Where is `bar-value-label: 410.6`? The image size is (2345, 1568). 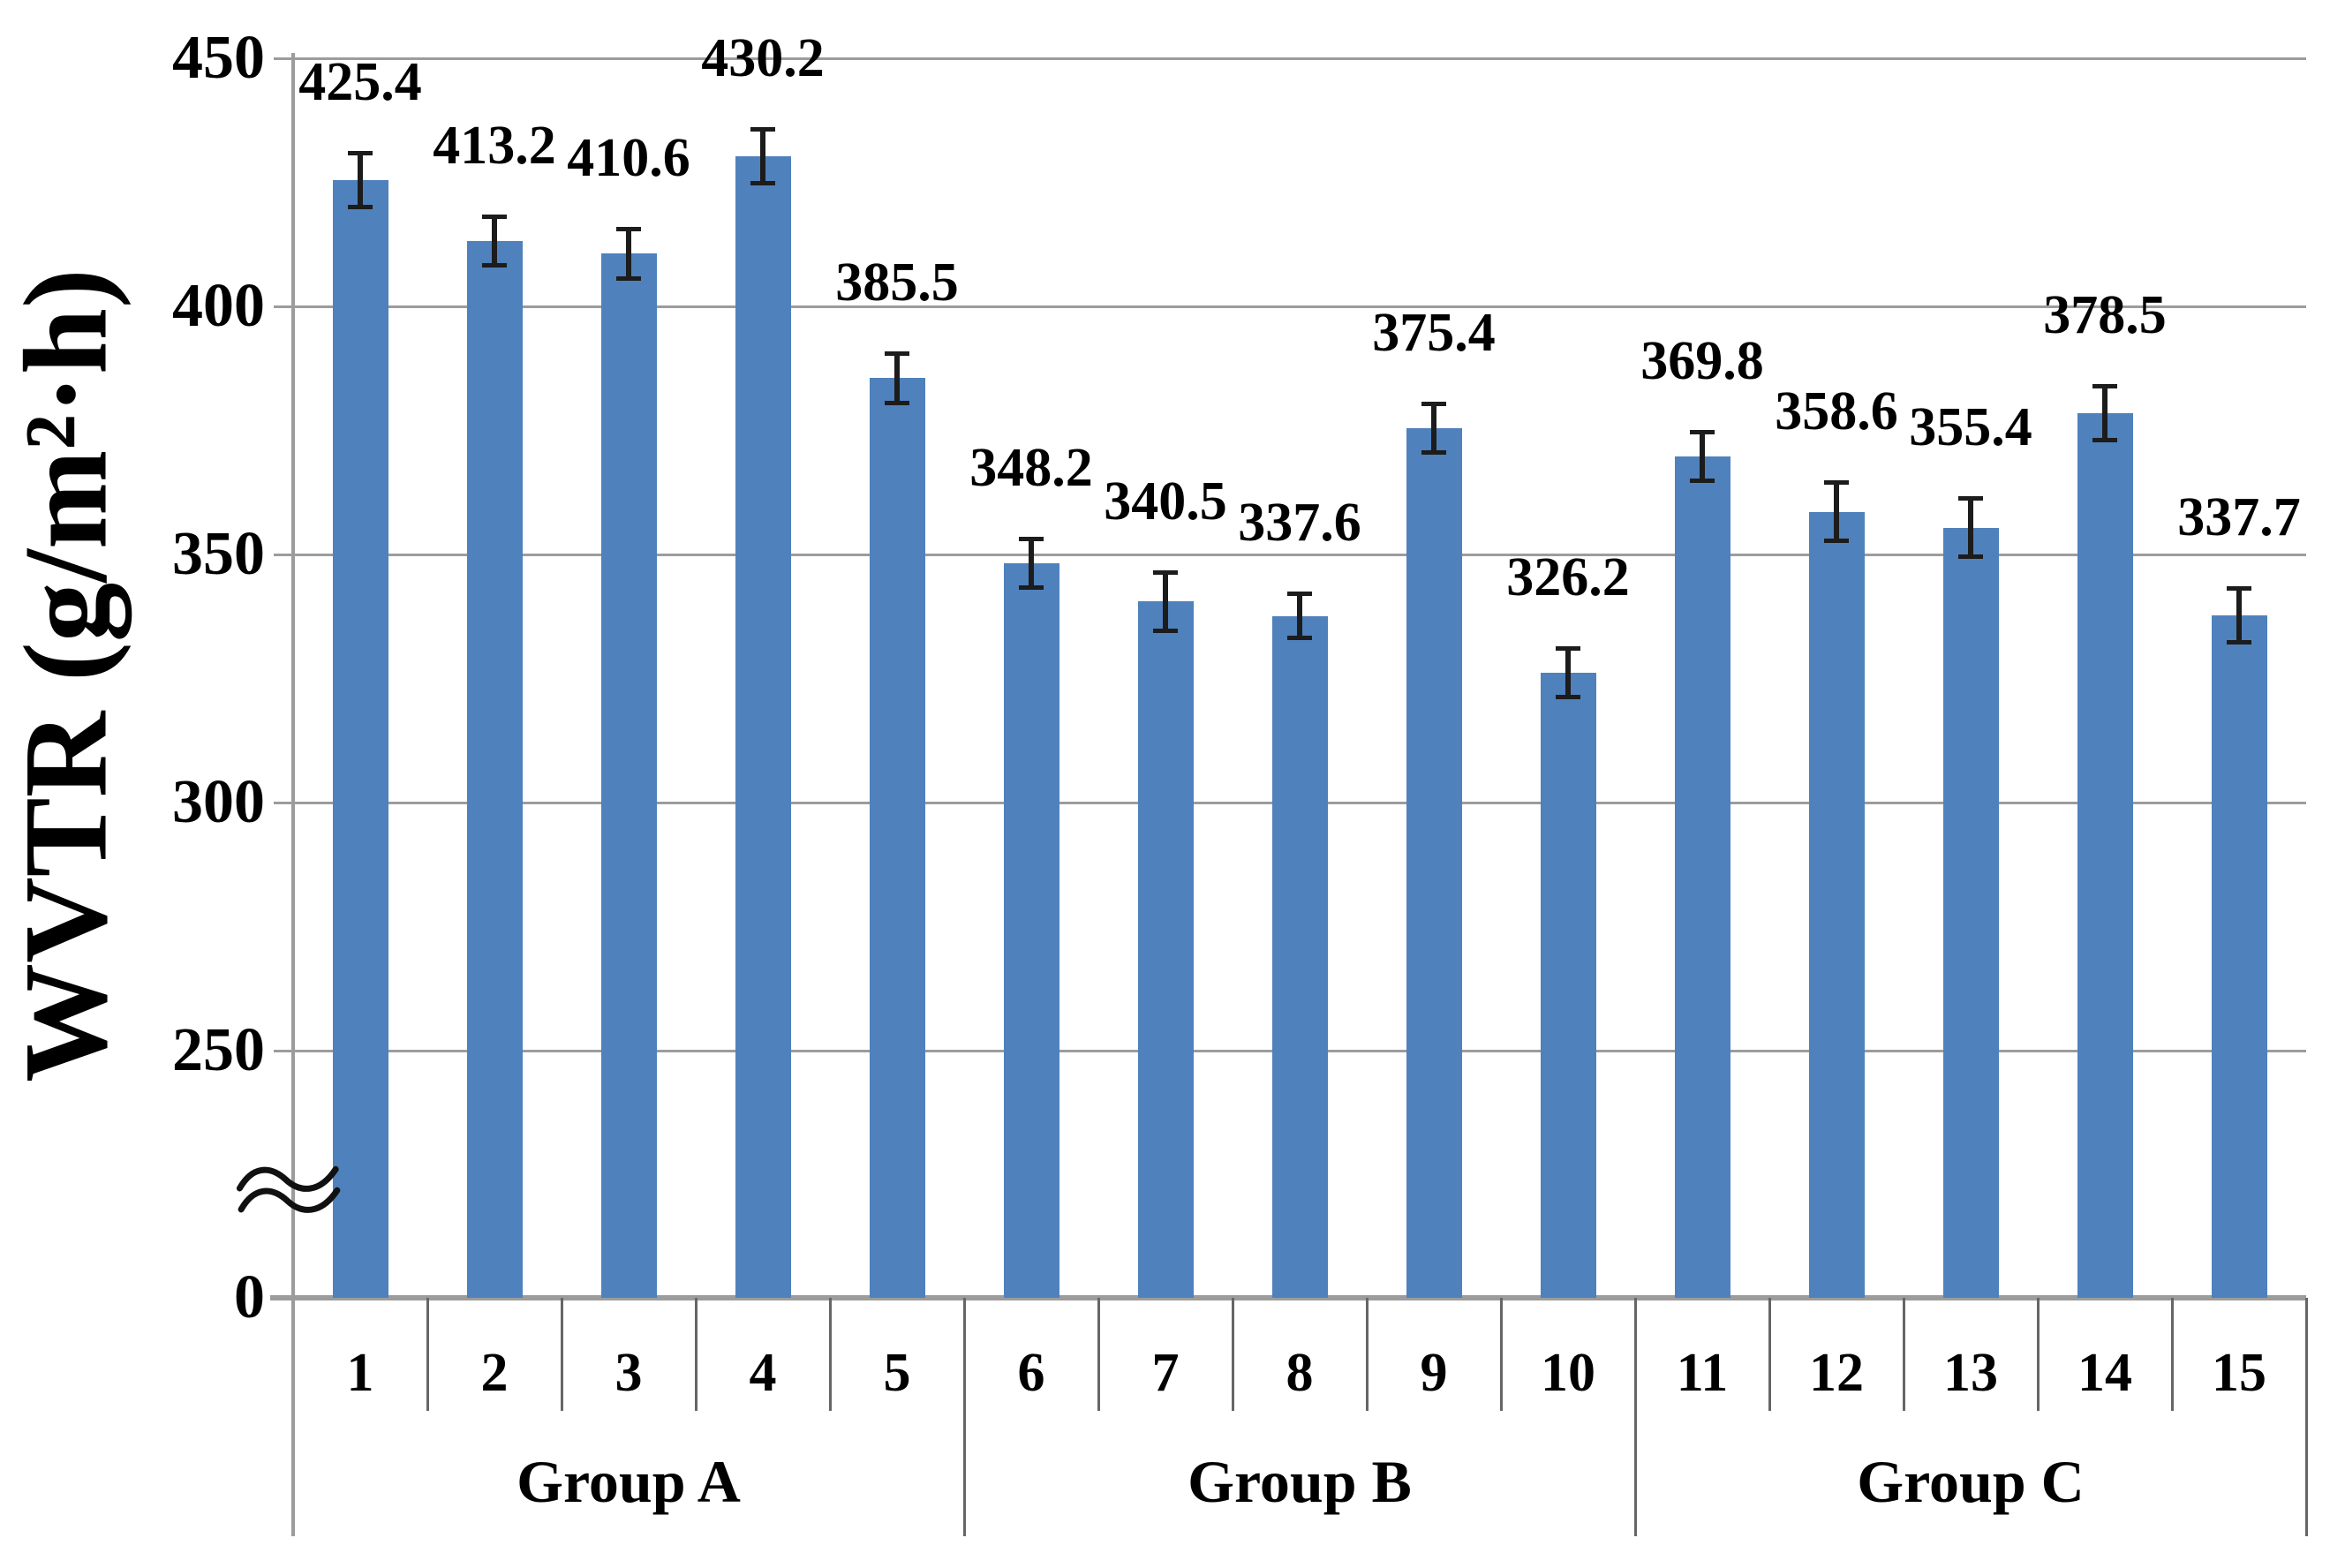 bar-value-label: 410.6 is located at coordinates (628, 158).